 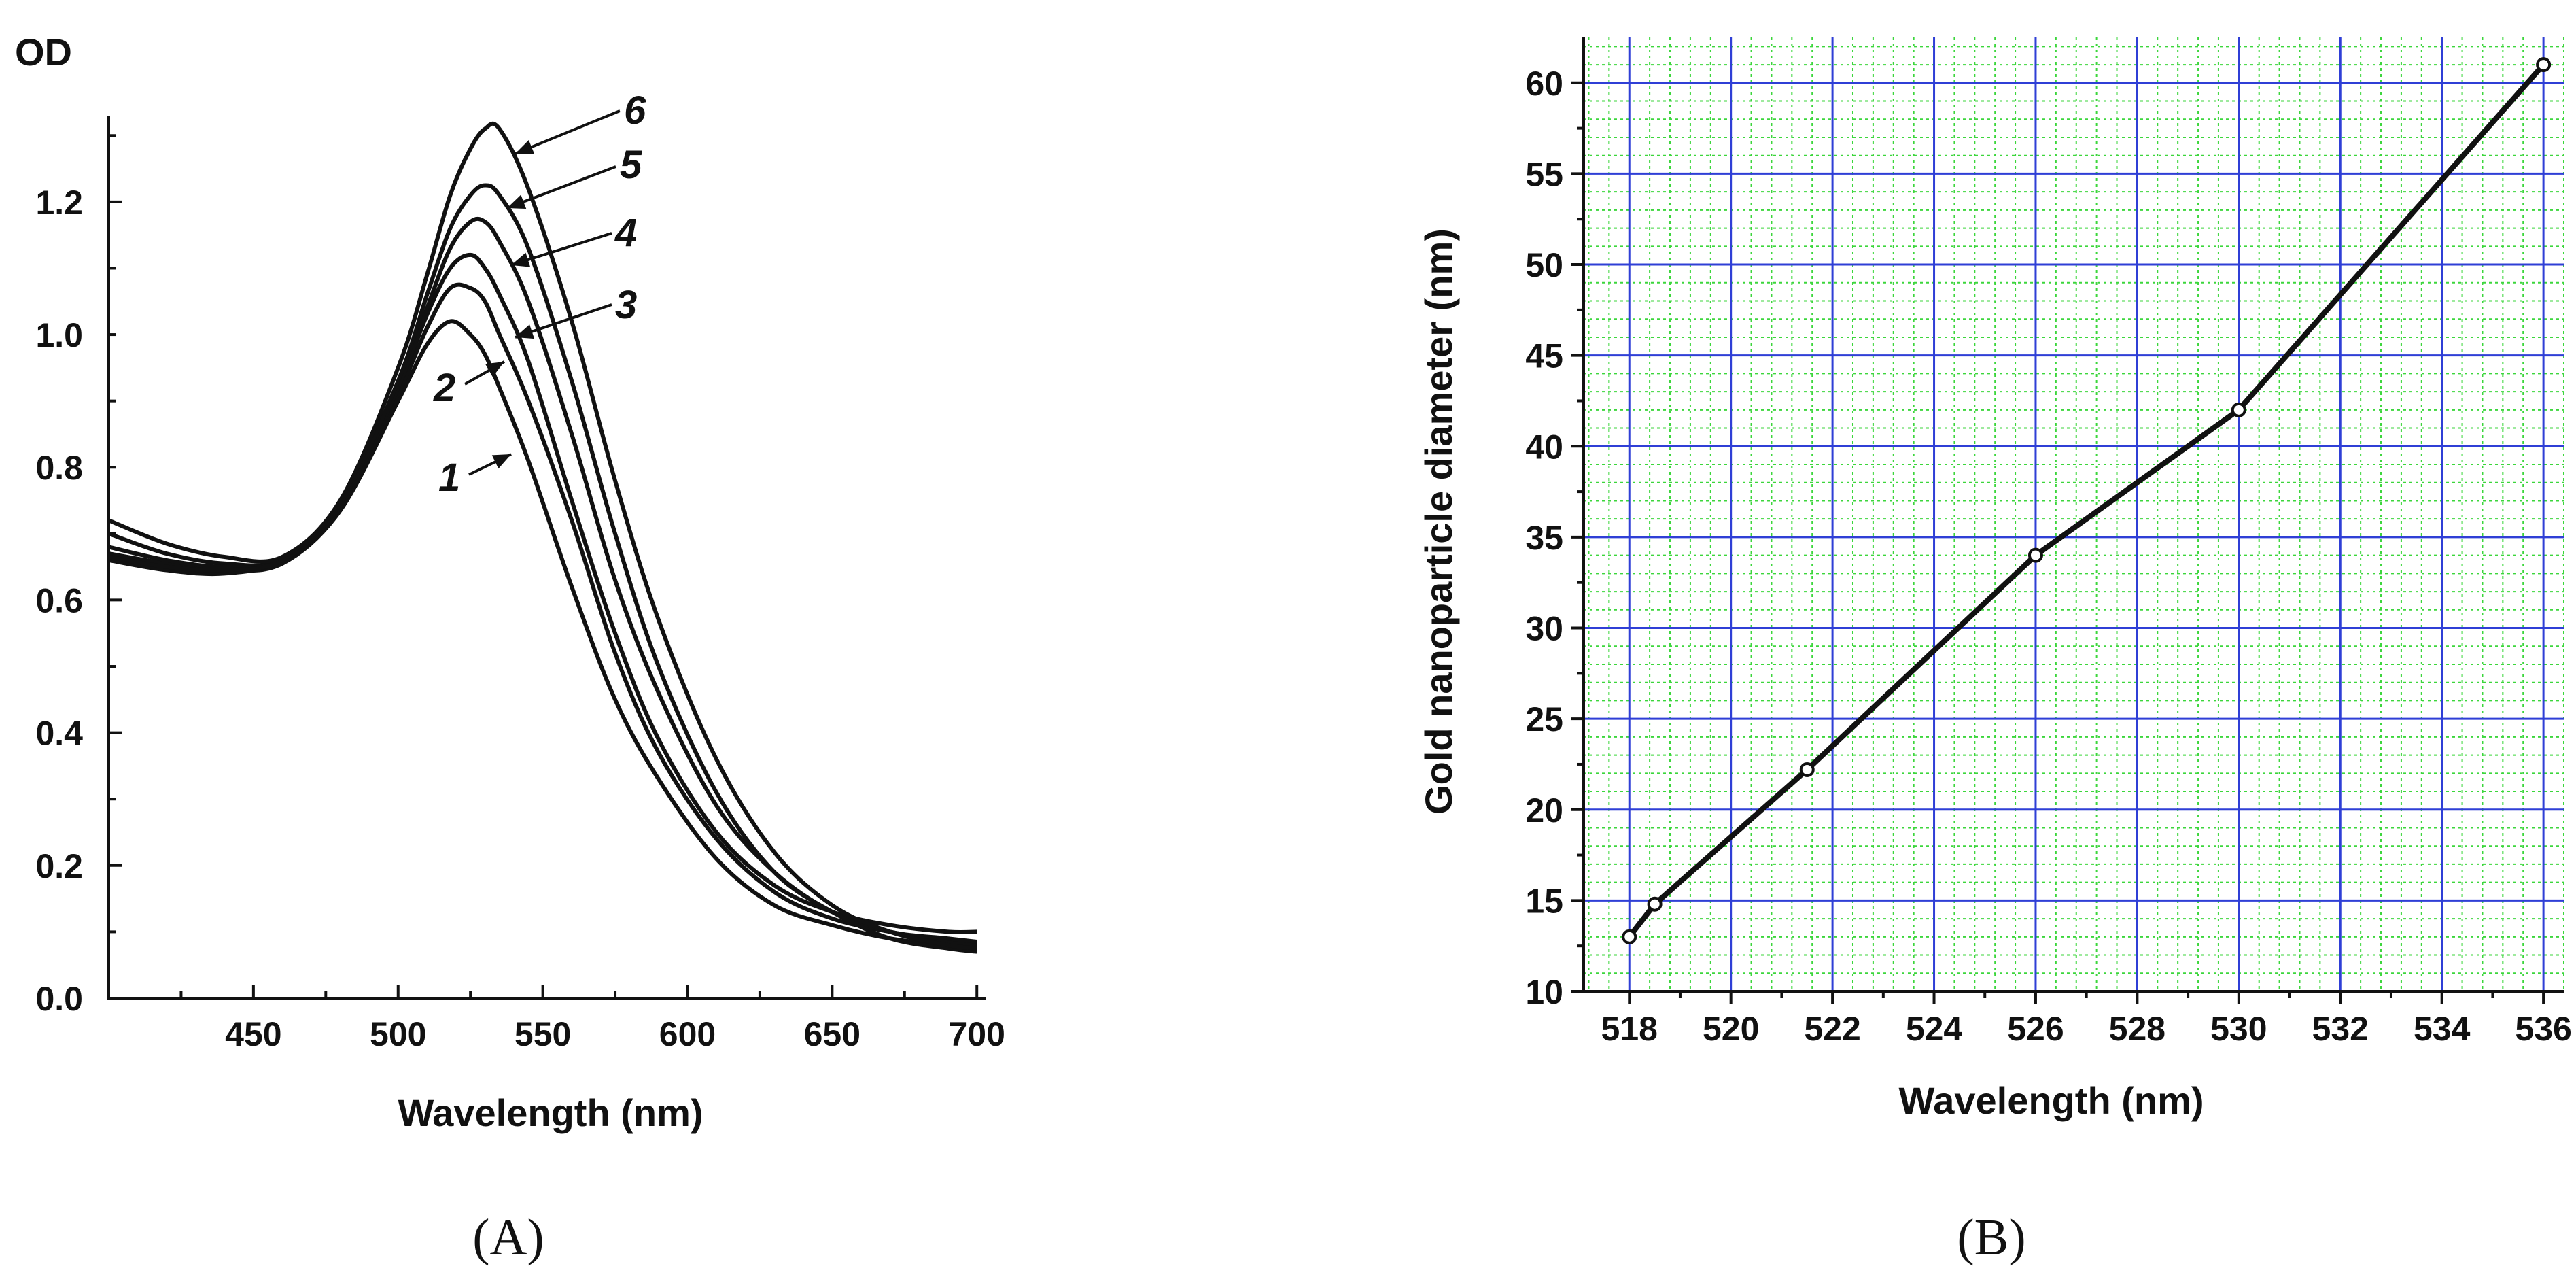 What do you see at coordinates (1934, 1029) in the screenshot?
I see `chart-b-xtick-label: 524` at bounding box center [1934, 1029].